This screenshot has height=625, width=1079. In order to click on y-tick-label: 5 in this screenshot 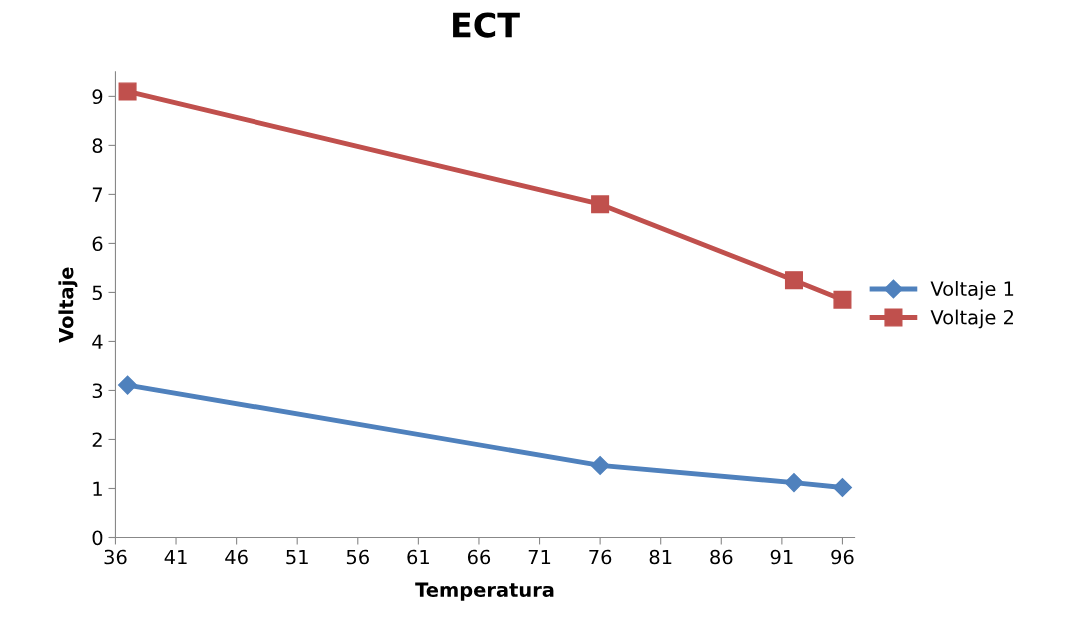, I will do `click(97, 293)`.